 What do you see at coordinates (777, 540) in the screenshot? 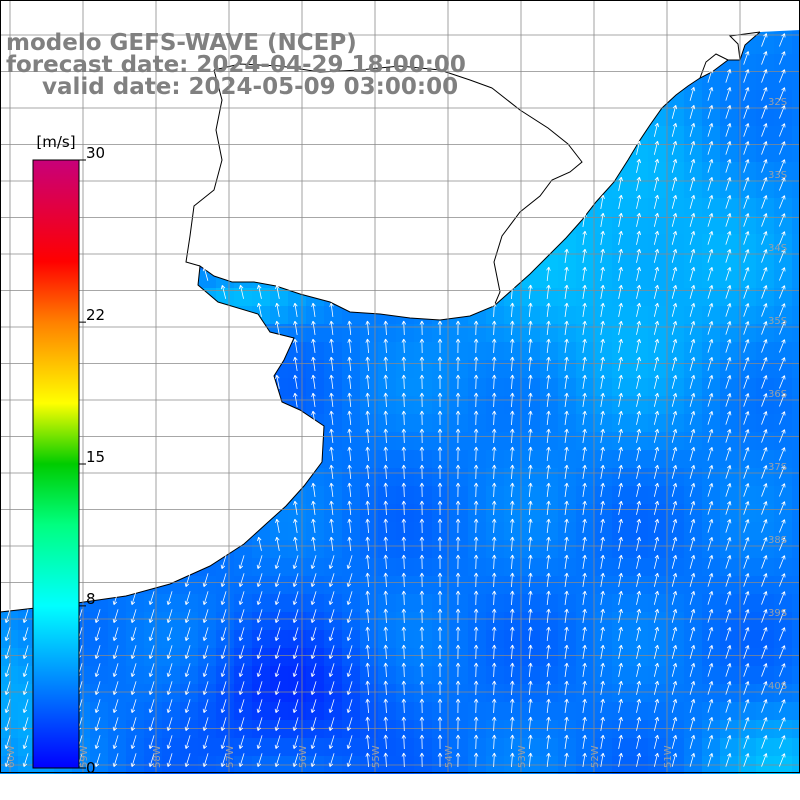
I see `latitude-label: 38S` at bounding box center [777, 540].